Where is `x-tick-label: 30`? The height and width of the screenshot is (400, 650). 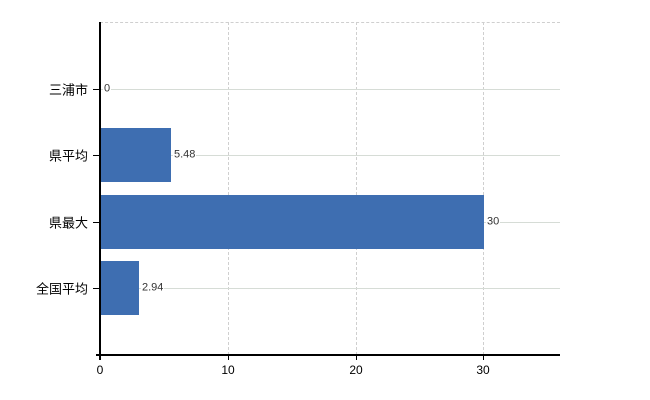
x-tick-label: 30 is located at coordinates (483, 370).